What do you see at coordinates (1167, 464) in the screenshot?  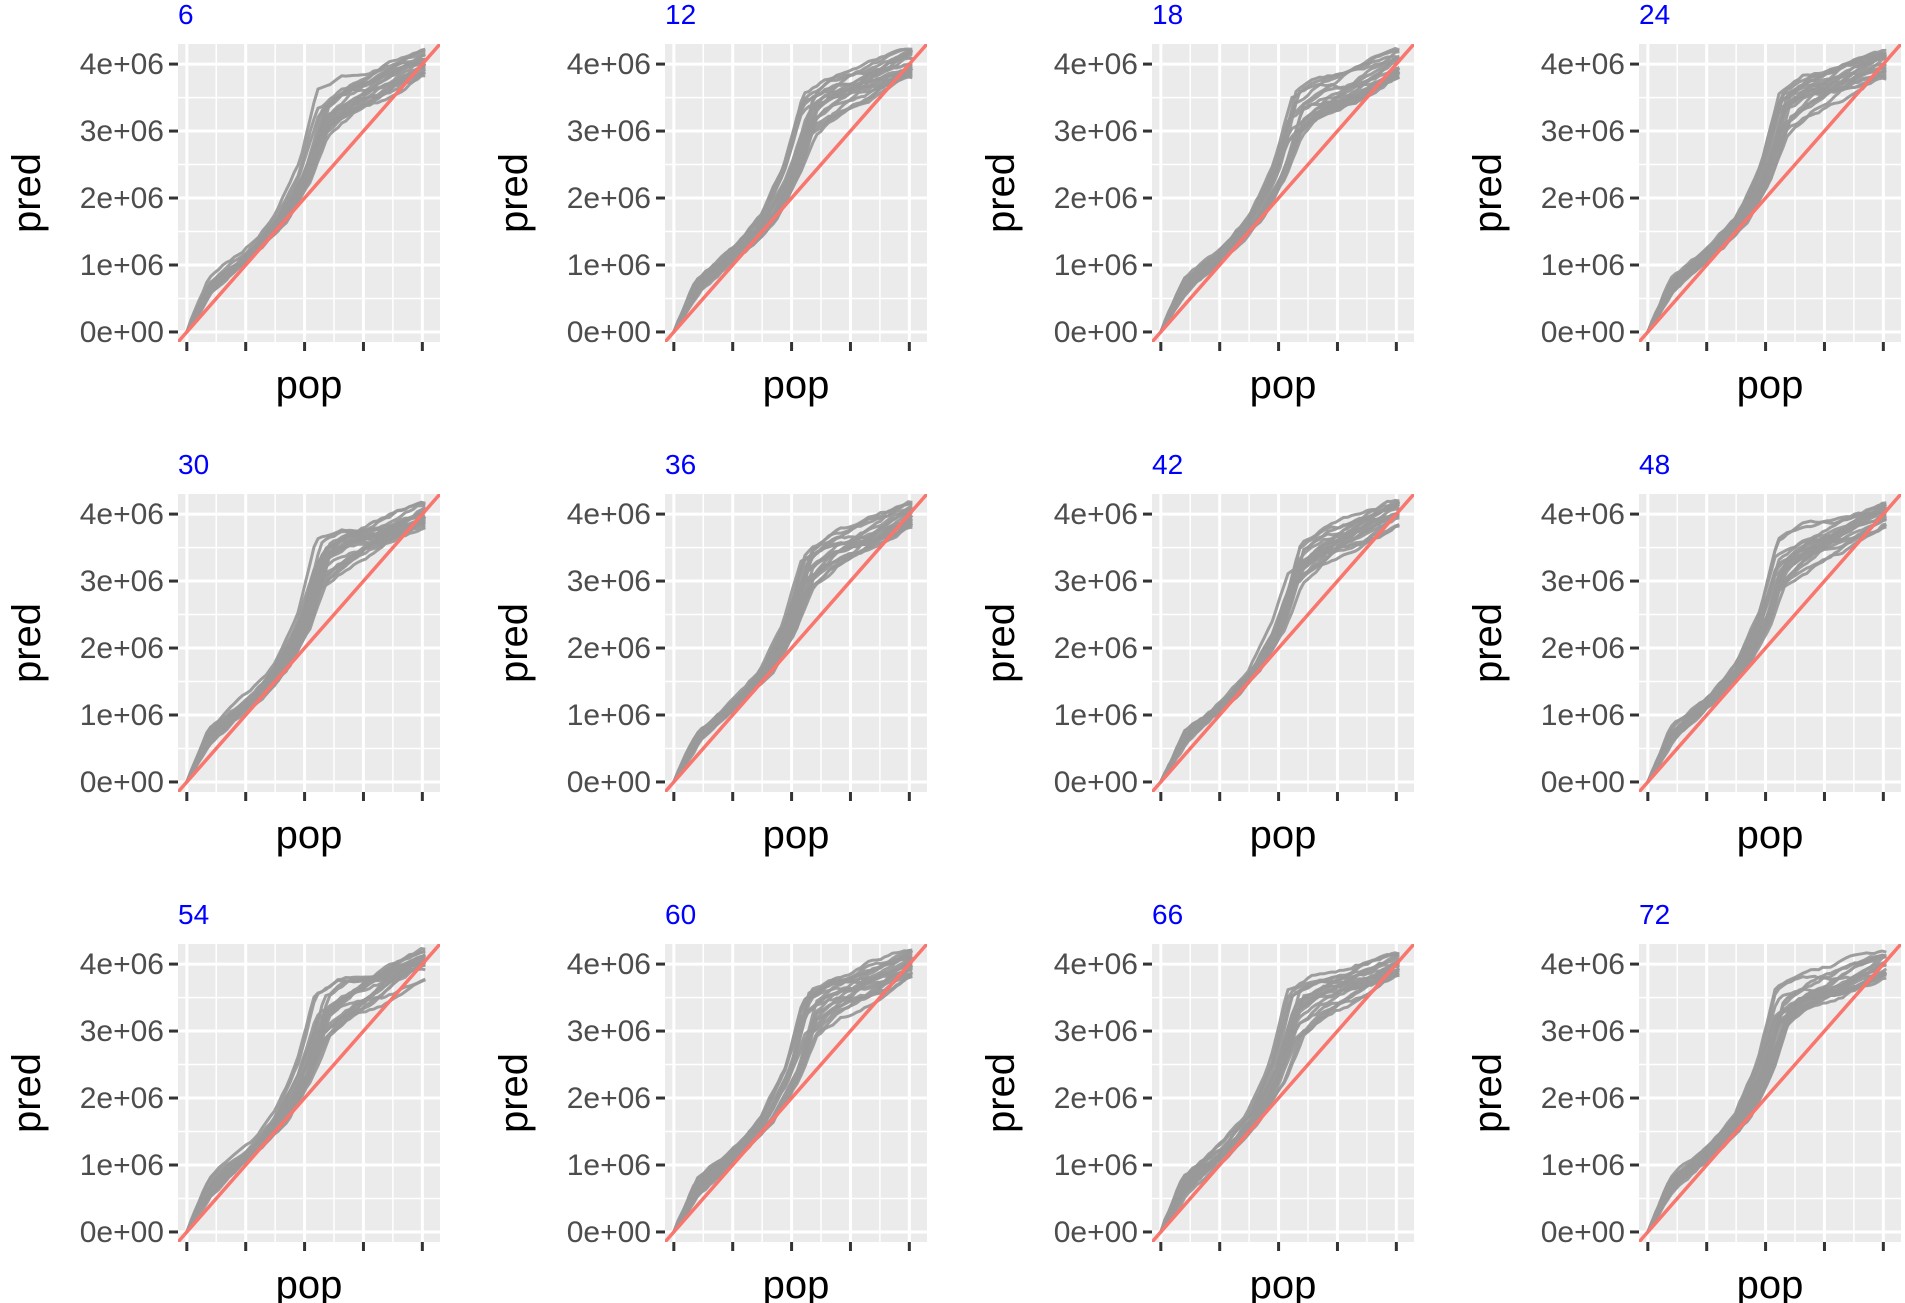 I see `panel-title: 42` at bounding box center [1167, 464].